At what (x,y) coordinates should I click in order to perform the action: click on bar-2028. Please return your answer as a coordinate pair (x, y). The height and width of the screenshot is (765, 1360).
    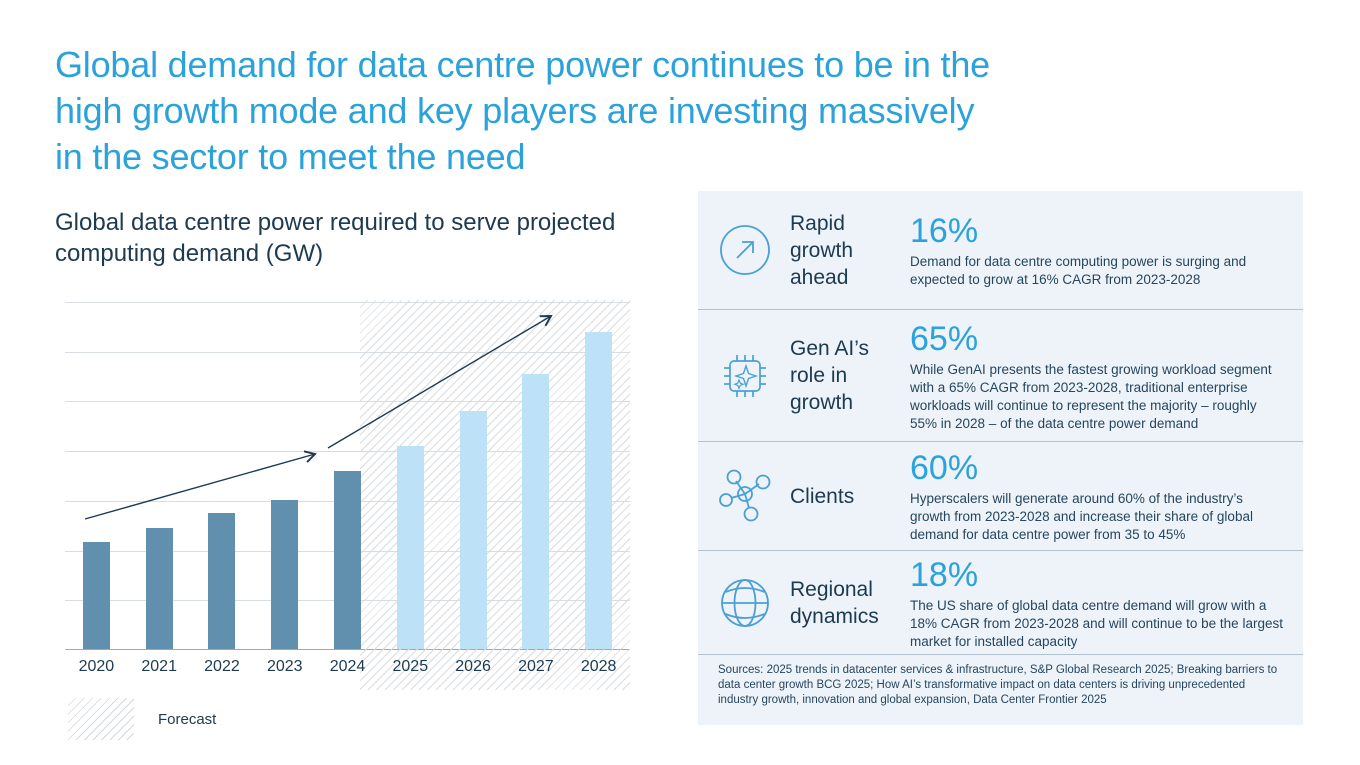
    Looking at the image, I should click on (599, 490).